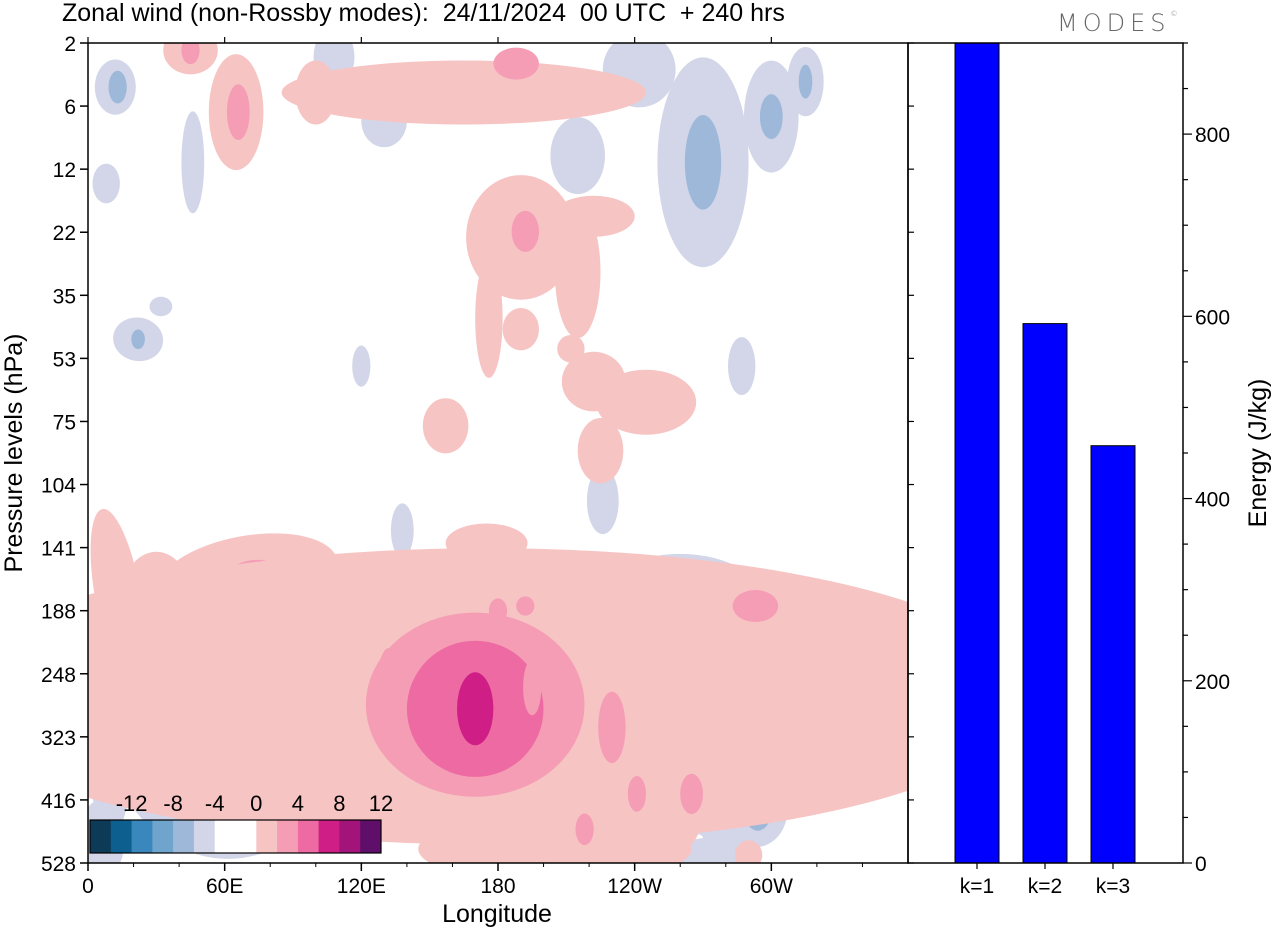 Image resolution: width=1280 pixels, height=930 pixels. What do you see at coordinates (381, 803) in the screenshot?
I see `colorbar-label: 12` at bounding box center [381, 803].